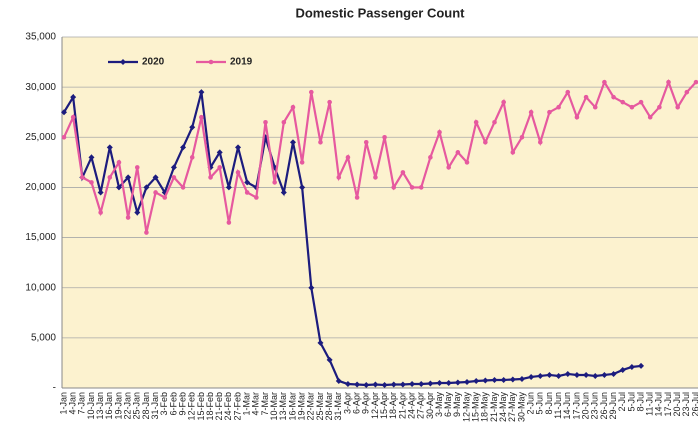  Describe the element at coordinates (40, 237) in the screenshot. I see `y-tick-label: 15,000` at that location.